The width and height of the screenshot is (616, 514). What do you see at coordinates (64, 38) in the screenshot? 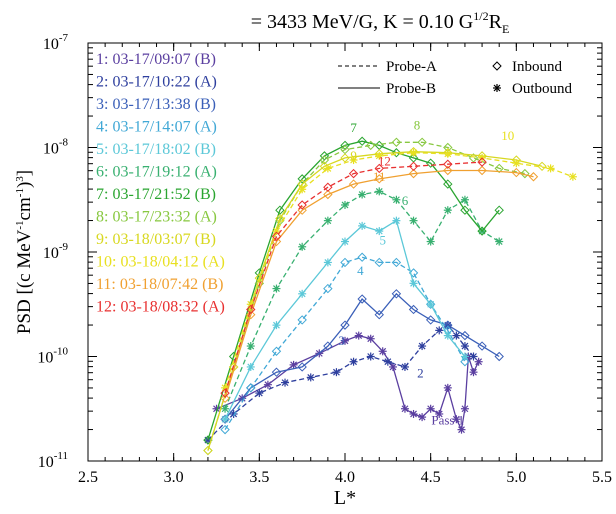
I see `y-tick-exponent: -7` at bounding box center [64, 38].